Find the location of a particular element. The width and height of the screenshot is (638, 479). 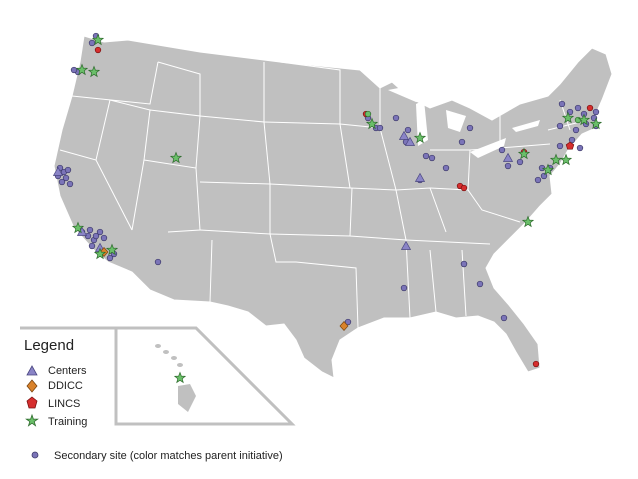

legend-item-ddicc: DDICC is located at coordinates (53, 386).